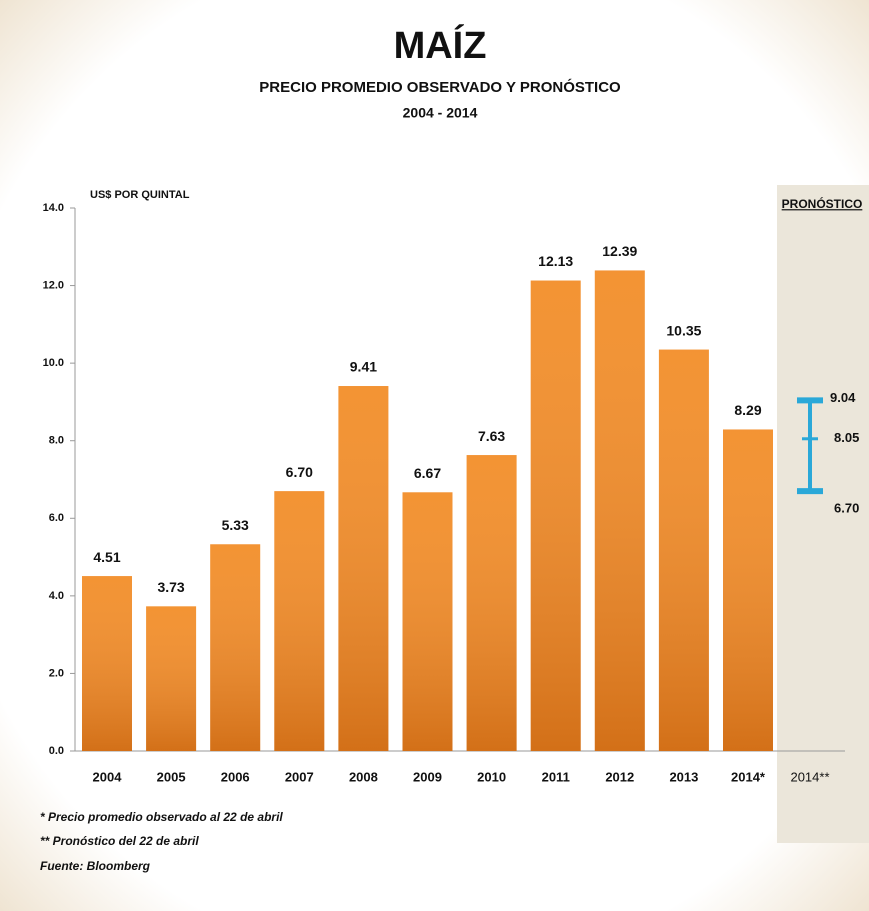 This screenshot has width=869, height=911. Describe the element at coordinates (846, 508) in the screenshot. I see `forecast-label: 6.70` at that location.